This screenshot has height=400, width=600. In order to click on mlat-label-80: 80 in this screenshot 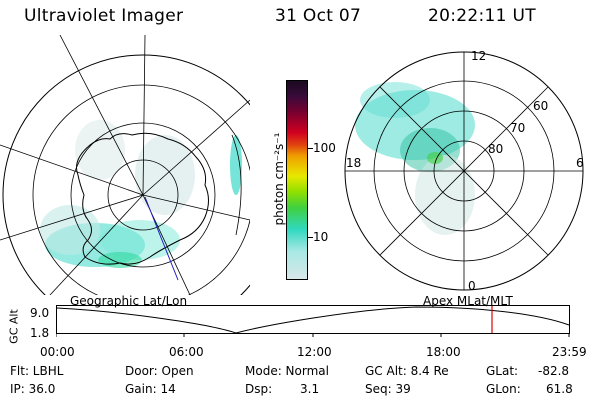, I will do `click(495, 149)`.